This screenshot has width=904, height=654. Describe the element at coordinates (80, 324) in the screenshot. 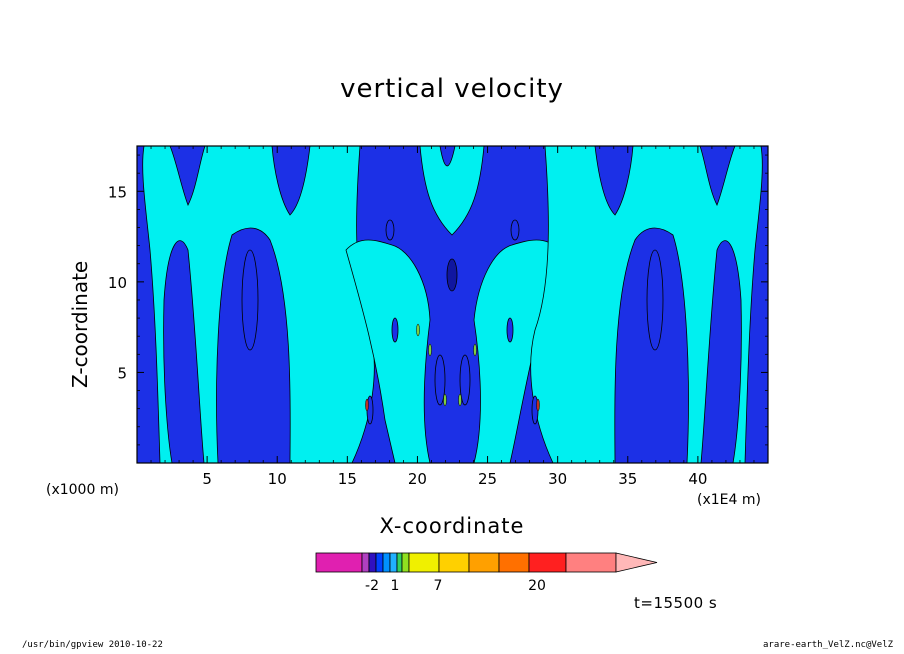

I see `y-axis-label: Z-coordinate` at that location.